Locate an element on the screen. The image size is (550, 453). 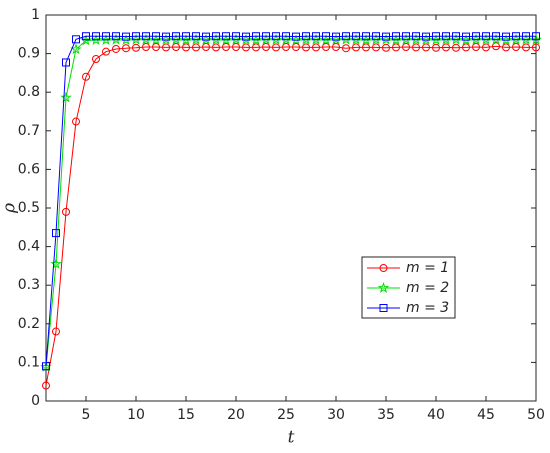
y-tick-label: 0.6 is located at coordinates (29, 169).